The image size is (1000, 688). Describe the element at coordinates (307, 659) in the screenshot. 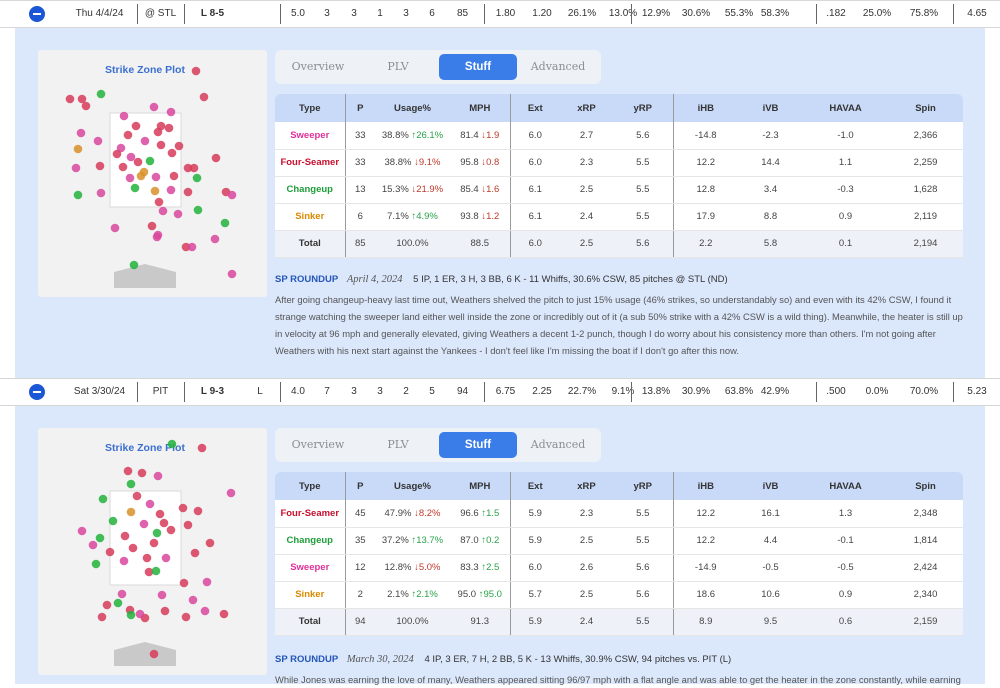

I see `roundup-tag: SP ROUNDUP` at that location.